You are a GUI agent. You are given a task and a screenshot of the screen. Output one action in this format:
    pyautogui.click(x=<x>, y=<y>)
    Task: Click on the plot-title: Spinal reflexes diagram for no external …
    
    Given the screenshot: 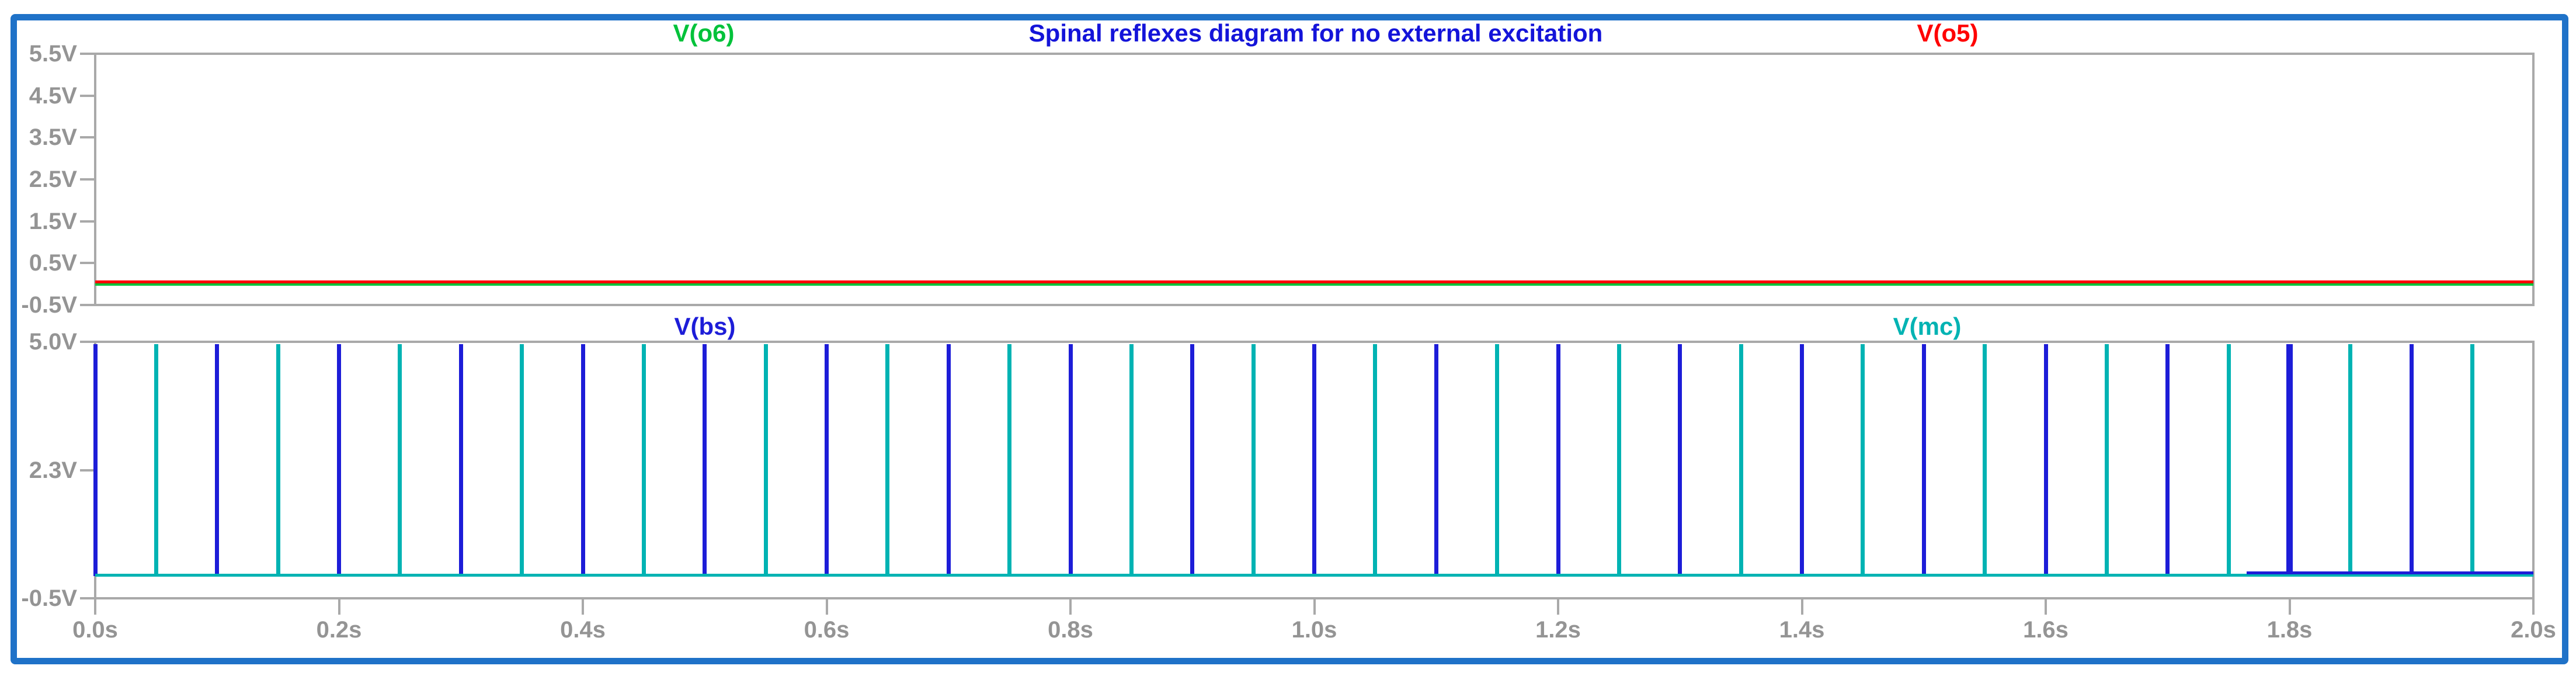 What is the action you would take?
    pyautogui.click(x=1315, y=33)
    